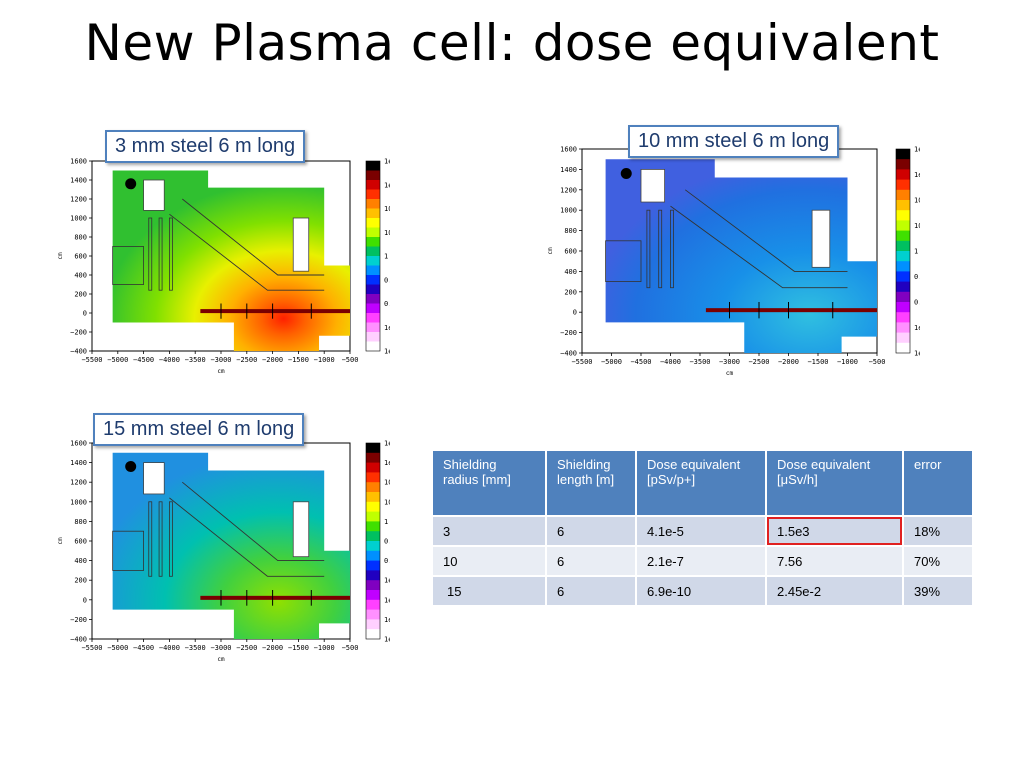 This screenshot has width=1024, height=768. I want to click on y-tick-label: 800, so click(80, 522).